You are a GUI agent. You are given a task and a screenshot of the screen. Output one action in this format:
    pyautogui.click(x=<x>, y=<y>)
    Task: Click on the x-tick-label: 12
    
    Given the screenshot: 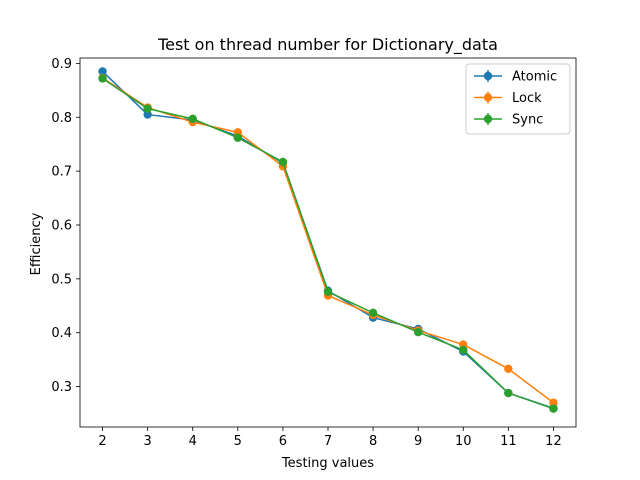 What is the action you would take?
    pyautogui.click(x=553, y=441)
    